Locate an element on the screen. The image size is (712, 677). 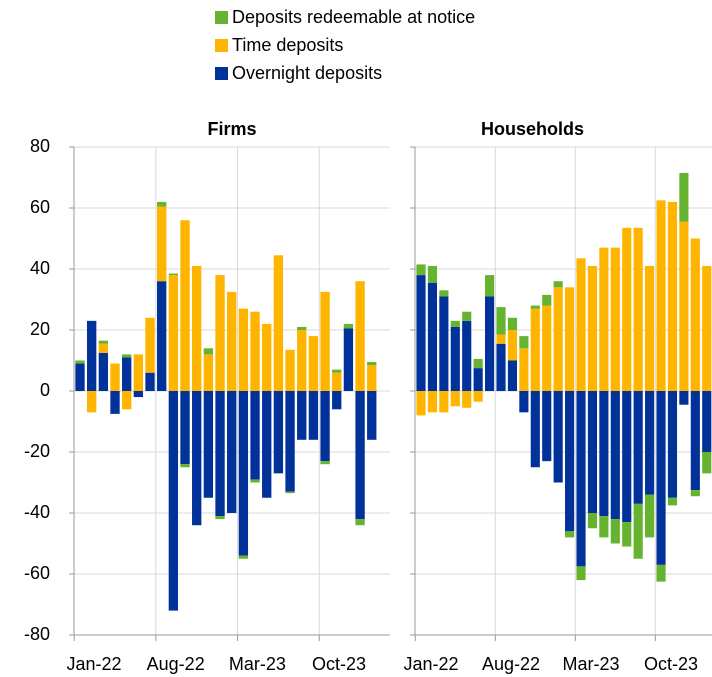
x-tick-label: Aug-22 is located at coordinates (176, 664).